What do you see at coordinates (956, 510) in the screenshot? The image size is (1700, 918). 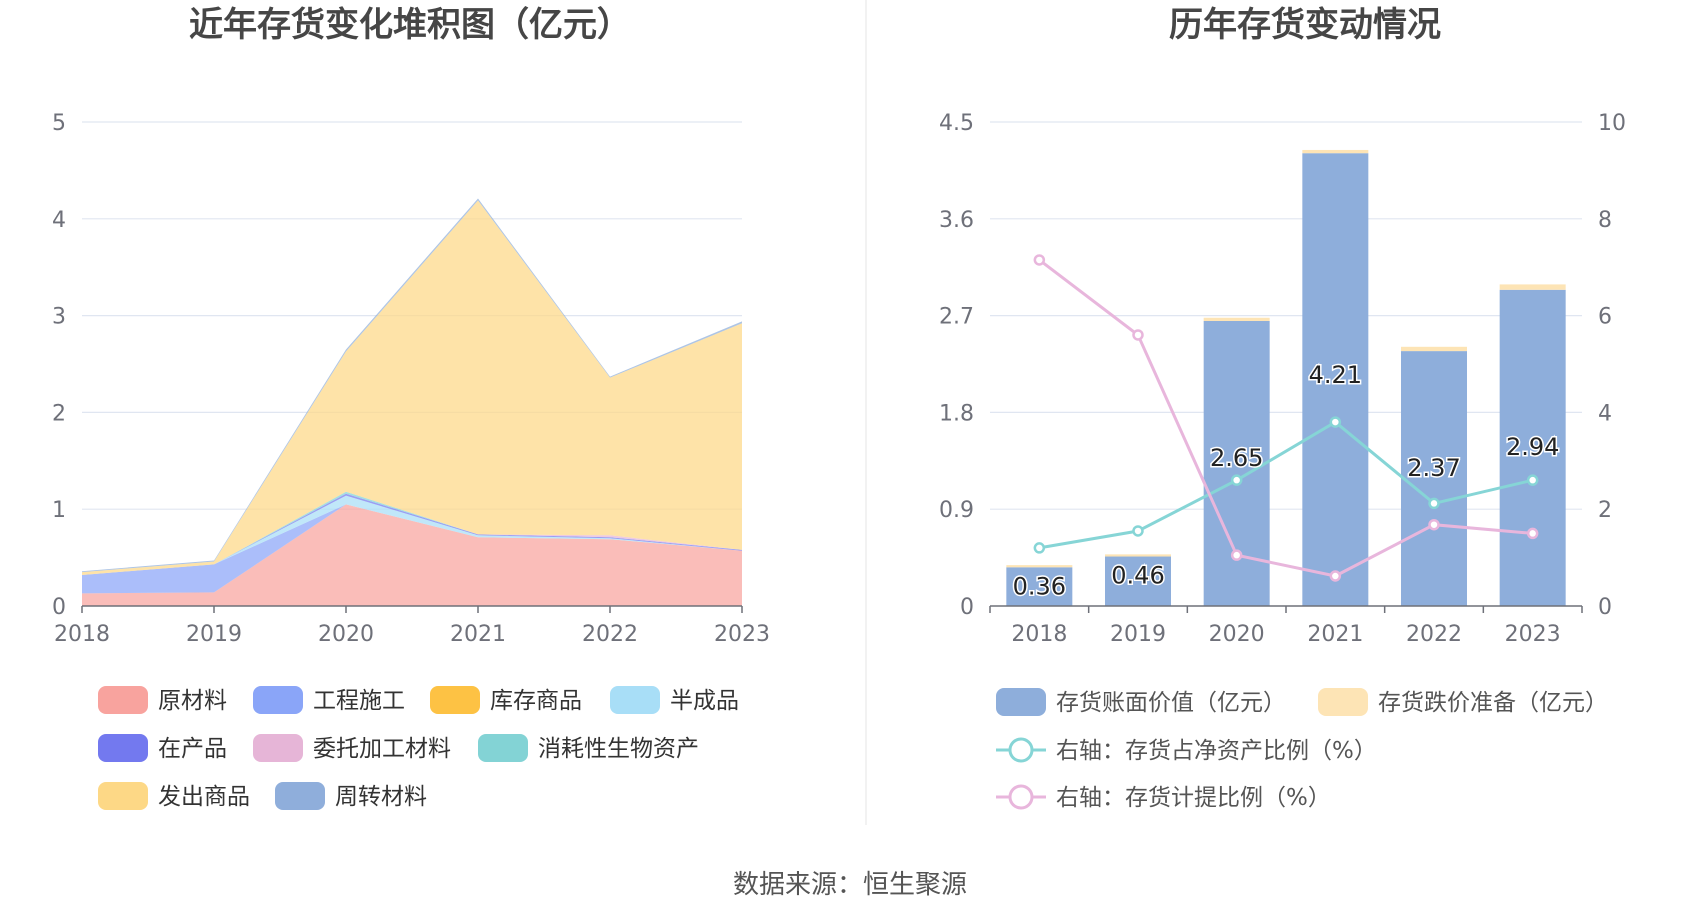 I see `right-y-tick-label: 0.9` at bounding box center [956, 510].